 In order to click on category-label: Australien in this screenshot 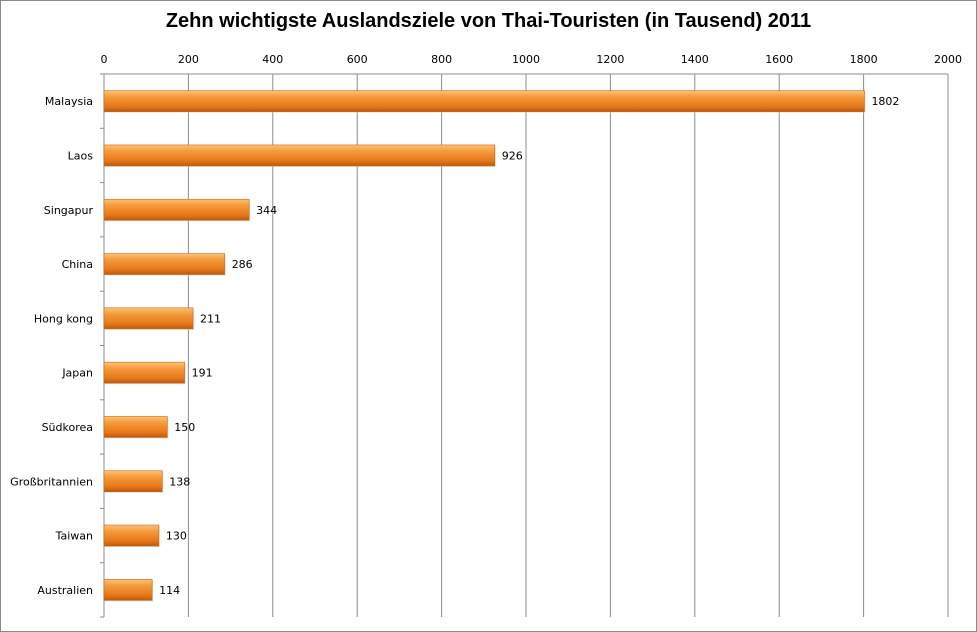, I will do `click(65, 590)`.